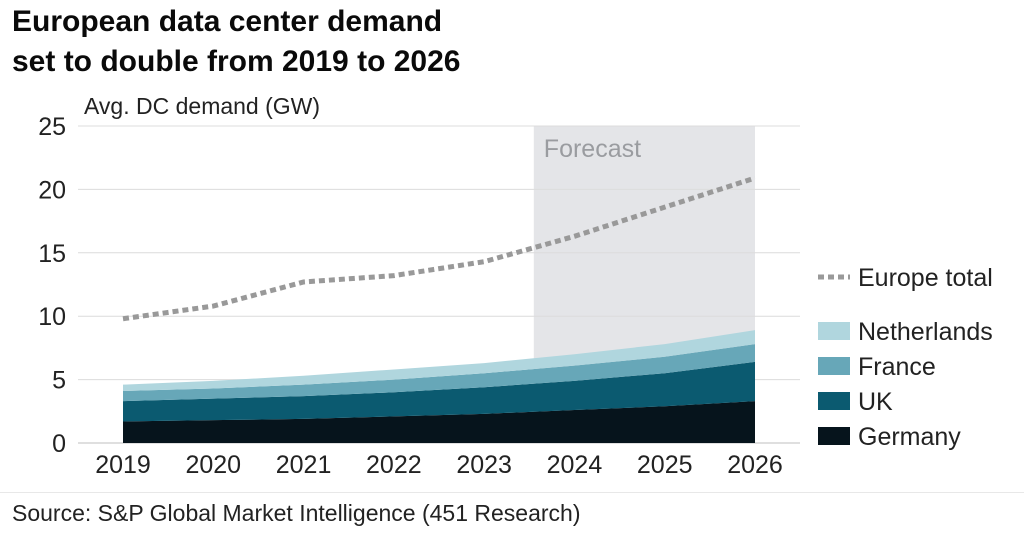  I want to click on y-tick-label: 20, so click(52, 190).